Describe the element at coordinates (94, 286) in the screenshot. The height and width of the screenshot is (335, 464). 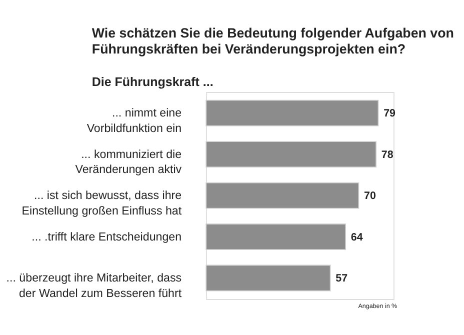
I see `y-tick-label: ... überzeugt ihre Mitarbeiter, dass der Wandel zum Besseren führt` at that location.